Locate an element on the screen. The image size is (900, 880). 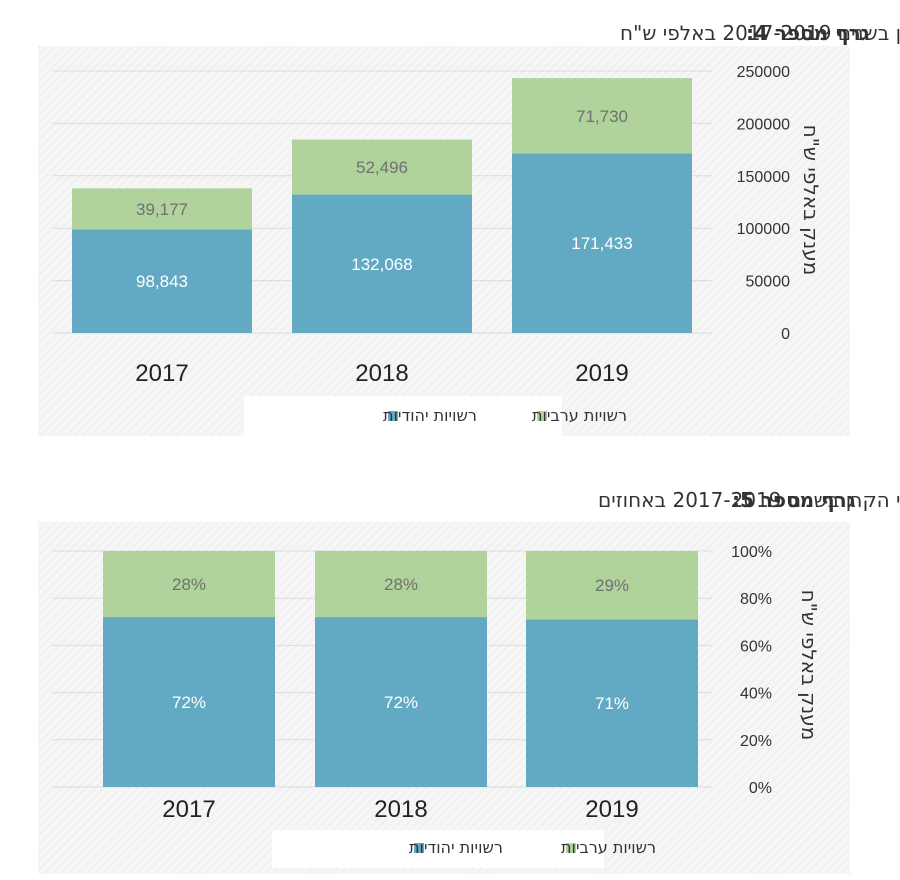
chart-4-data-label: 171,433 is located at coordinates (601, 243).